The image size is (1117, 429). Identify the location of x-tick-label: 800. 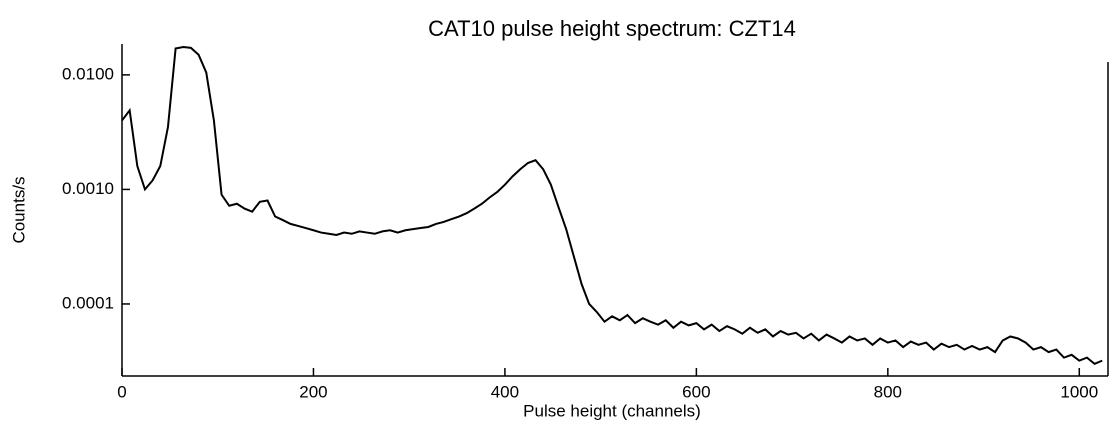
(888, 391).